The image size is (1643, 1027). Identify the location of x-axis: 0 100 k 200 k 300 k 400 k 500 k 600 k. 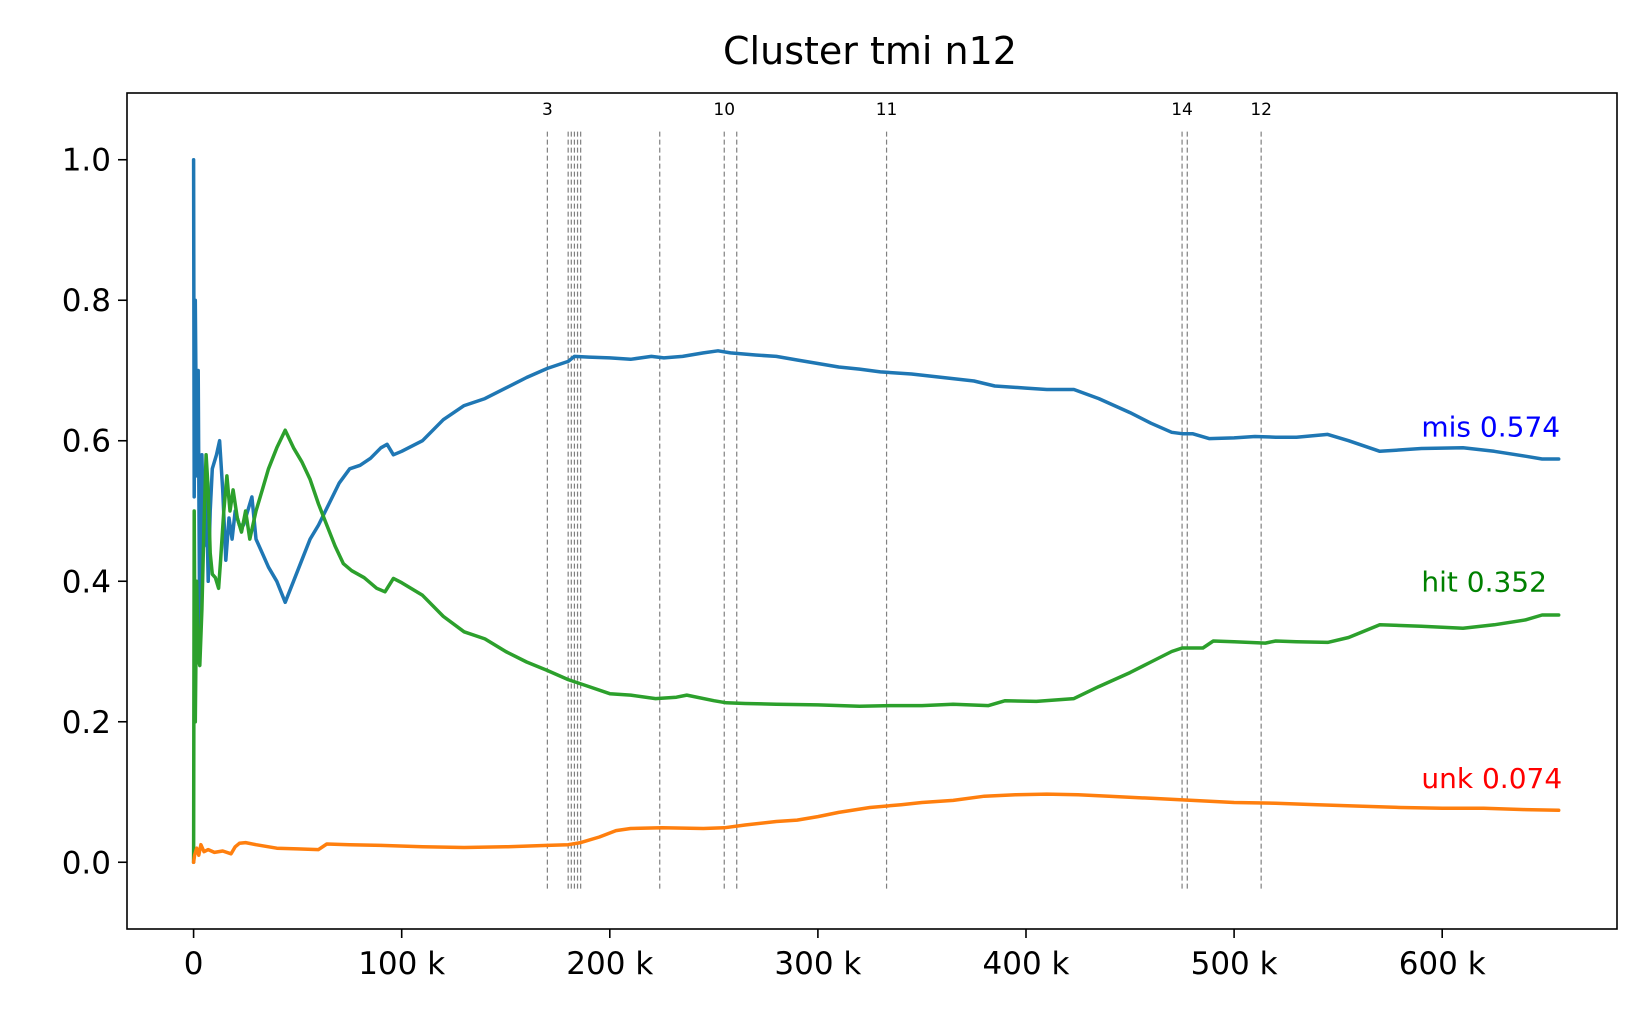
(835, 955).